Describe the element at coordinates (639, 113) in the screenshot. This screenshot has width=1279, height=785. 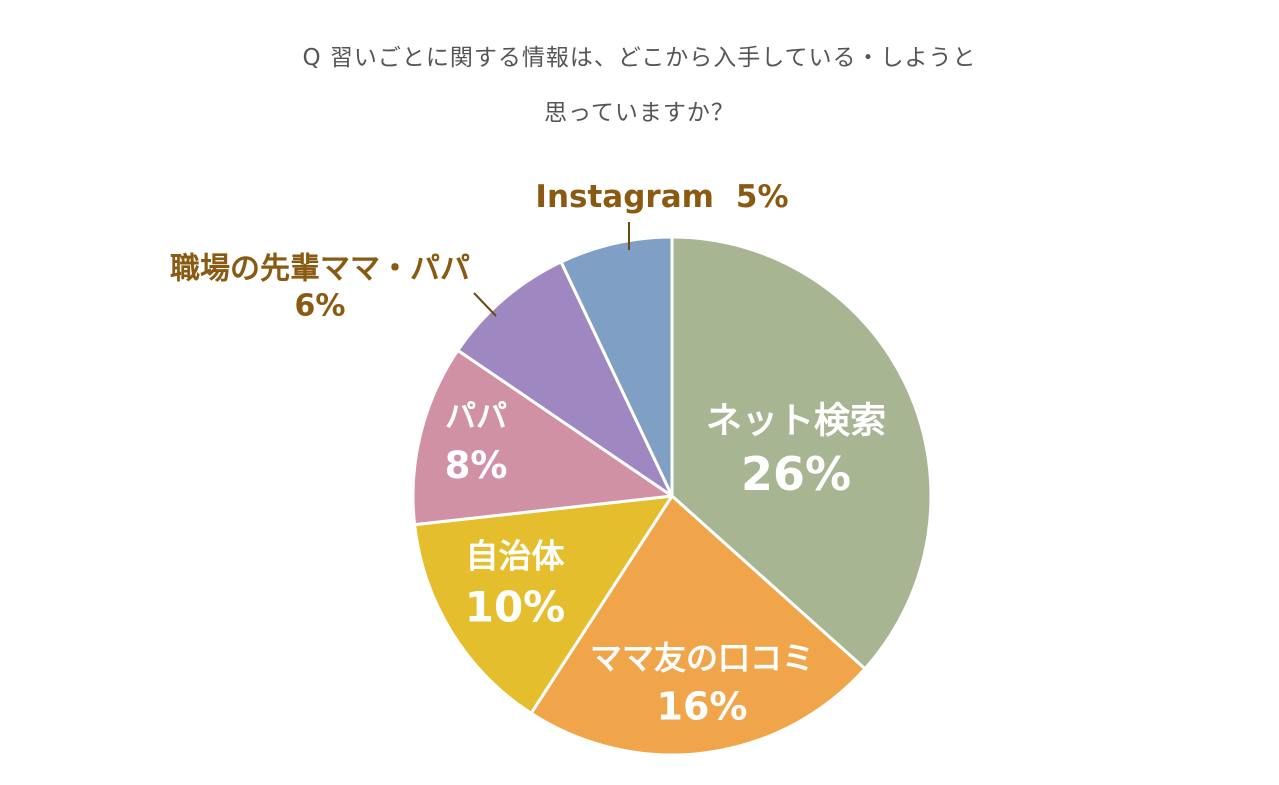
I see `chart-title-line-2: 思っていますか？` at that location.